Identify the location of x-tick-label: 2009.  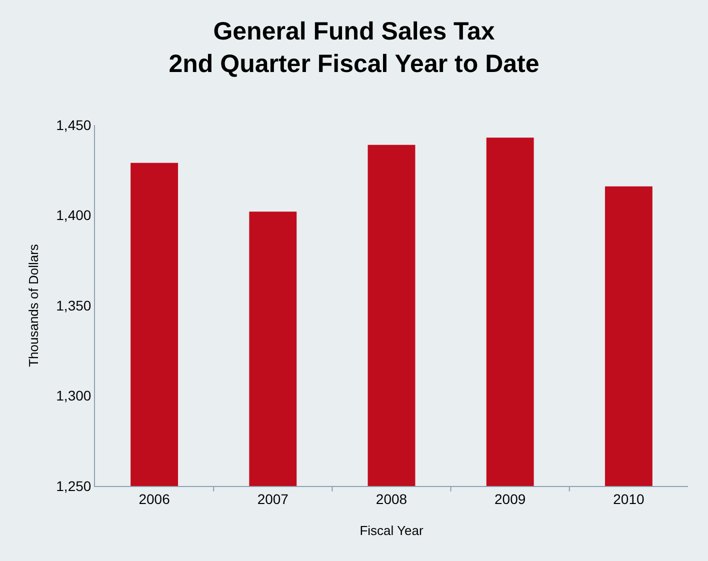
(510, 498).